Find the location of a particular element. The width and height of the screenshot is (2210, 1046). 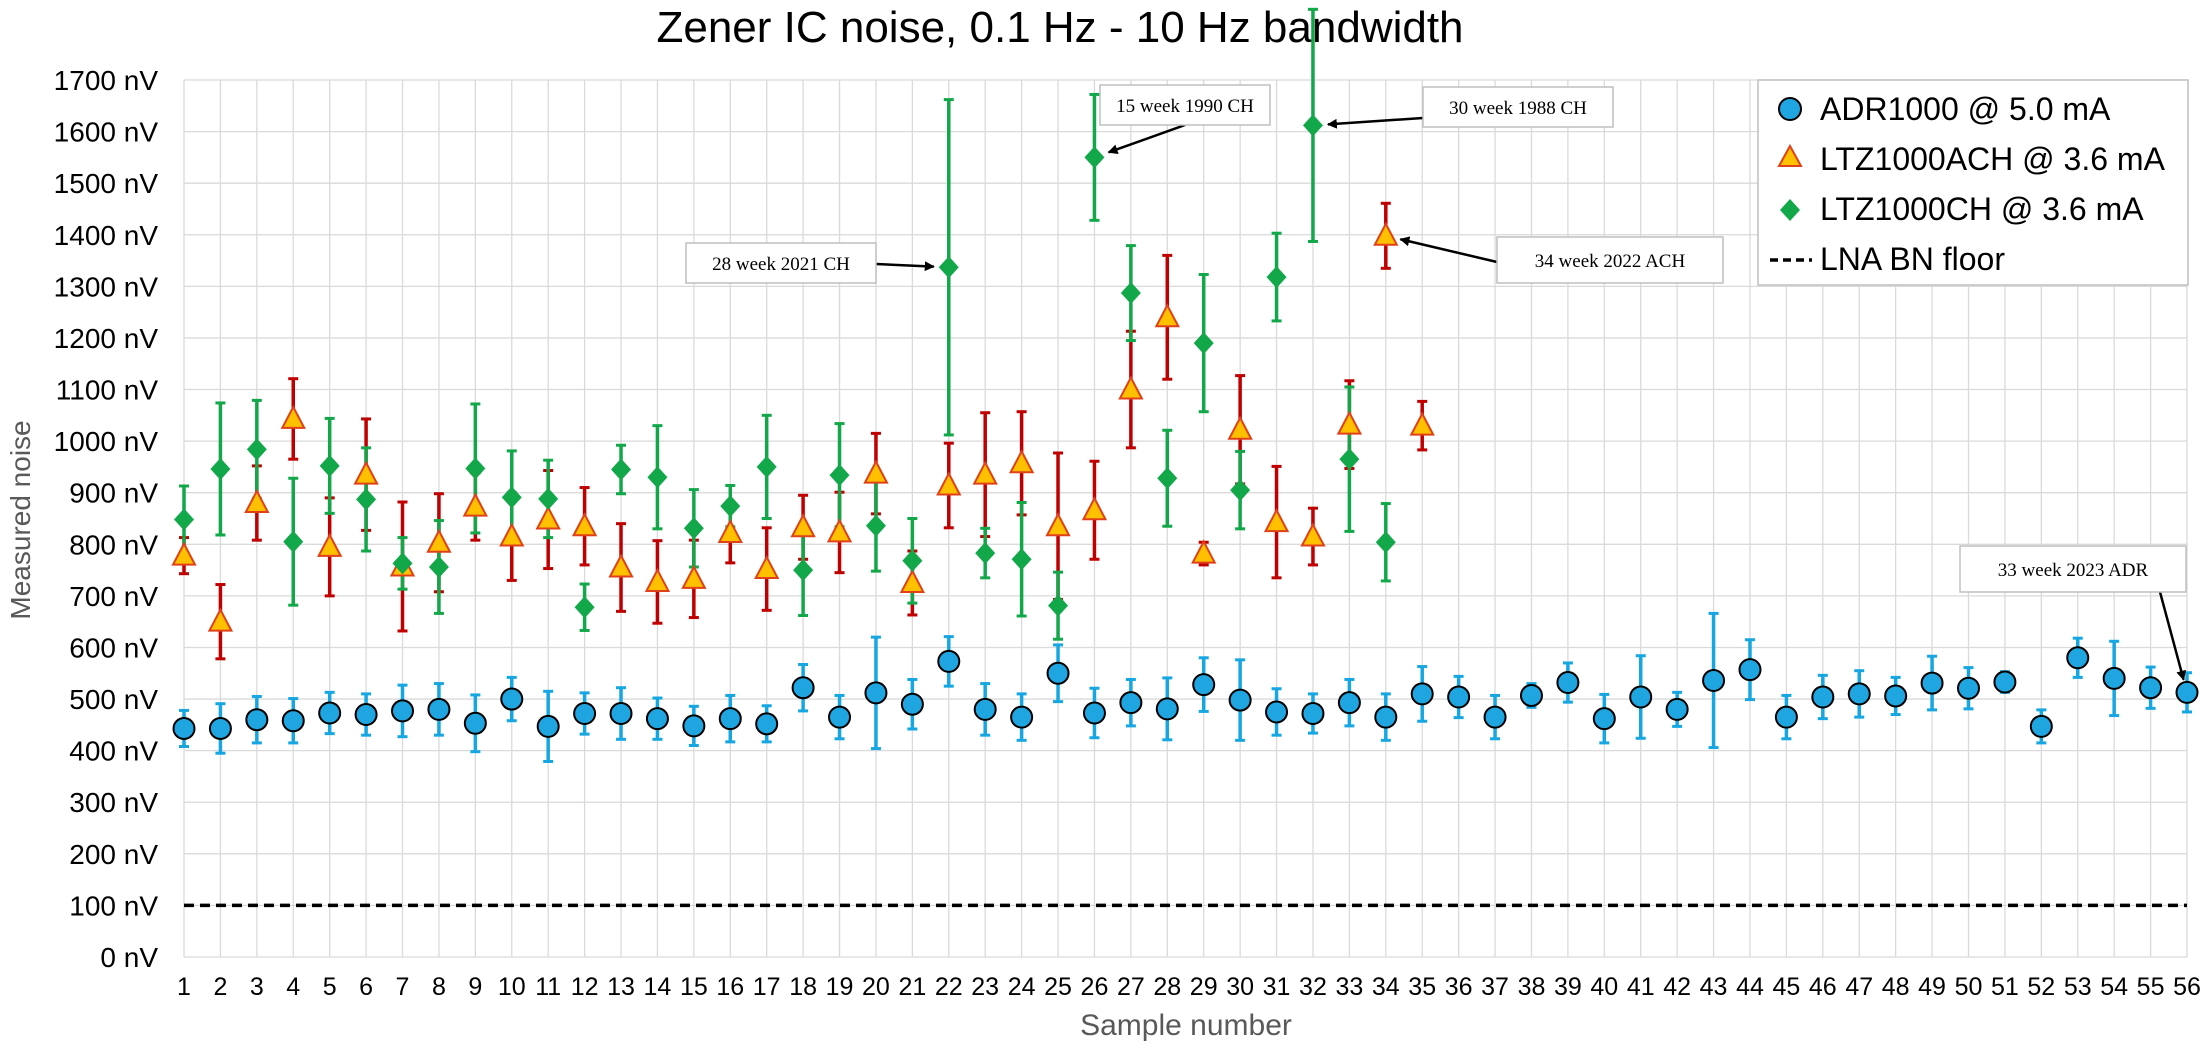

x-tick-label: 55 is located at coordinates (2151, 987).